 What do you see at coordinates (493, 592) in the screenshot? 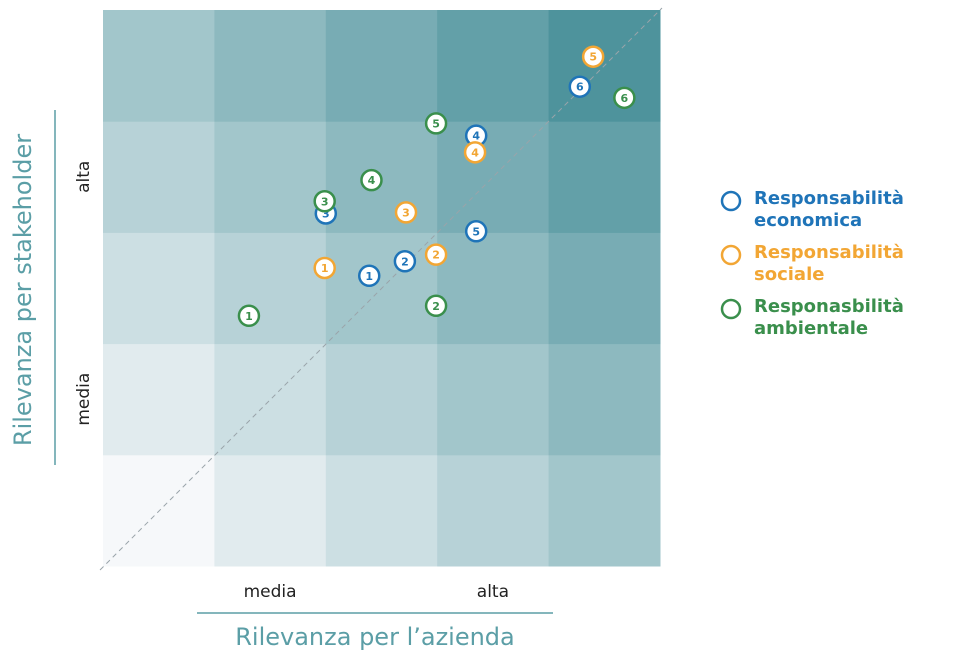
I see `x-tick-label: alta` at bounding box center [493, 592].